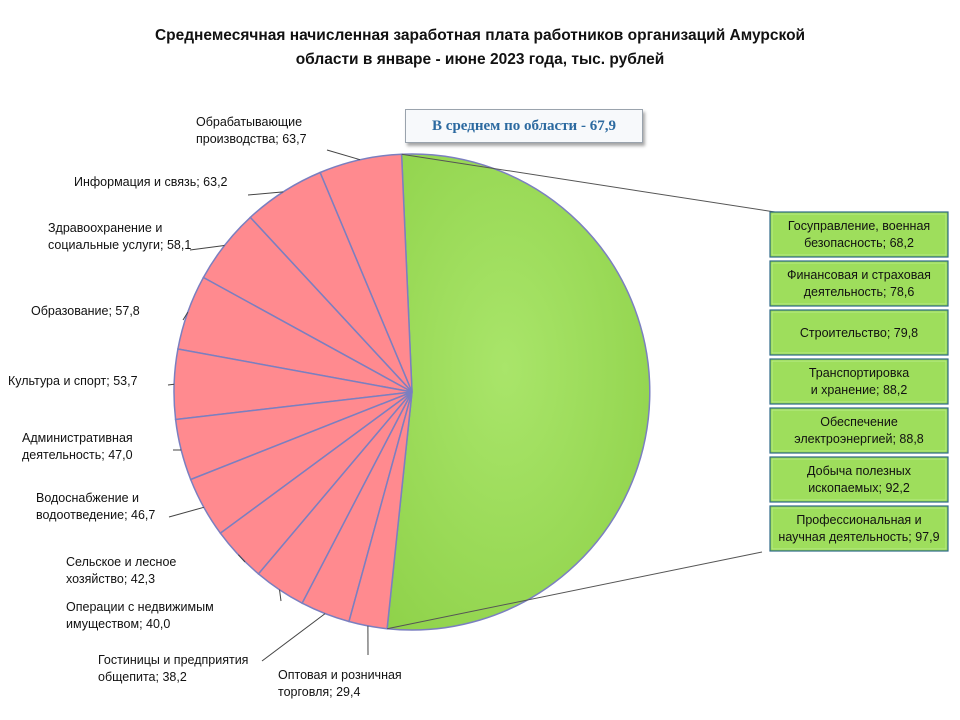  What do you see at coordinates (77, 446) in the screenshot?
I see `slice-label: Административная деятельность; 47,0` at bounding box center [77, 446].